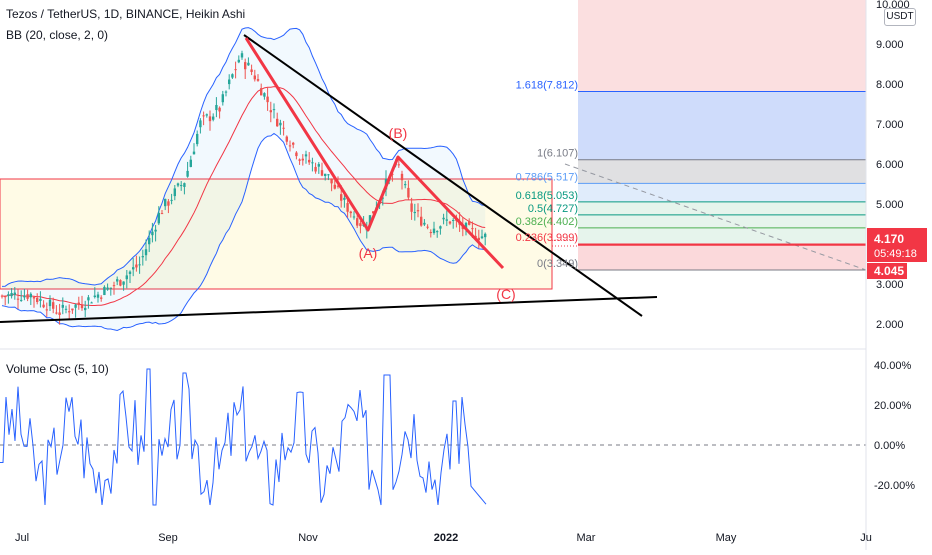 The width and height of the screenshot is (932, 555). What do you see at coordinates (715, 217) in the screenshot?
I see `dashed-projection-line` at bounding box center [715, 217].